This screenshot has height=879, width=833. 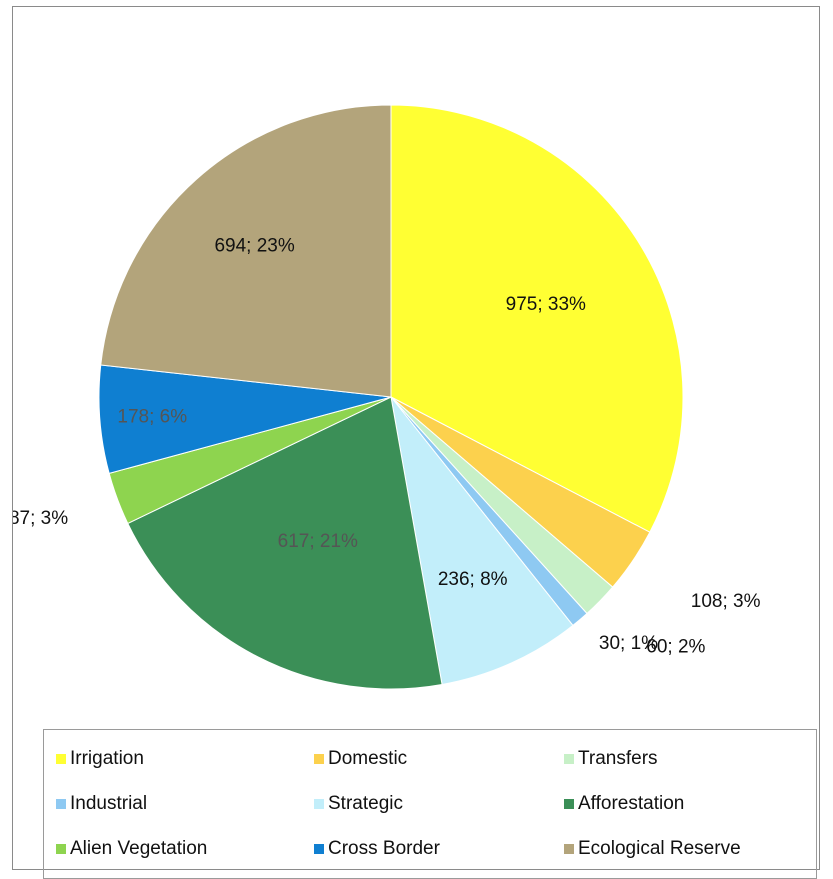 I want to click on legend-item-alien-vegetation: Alien Vegetation, so click(x=185, y=849).